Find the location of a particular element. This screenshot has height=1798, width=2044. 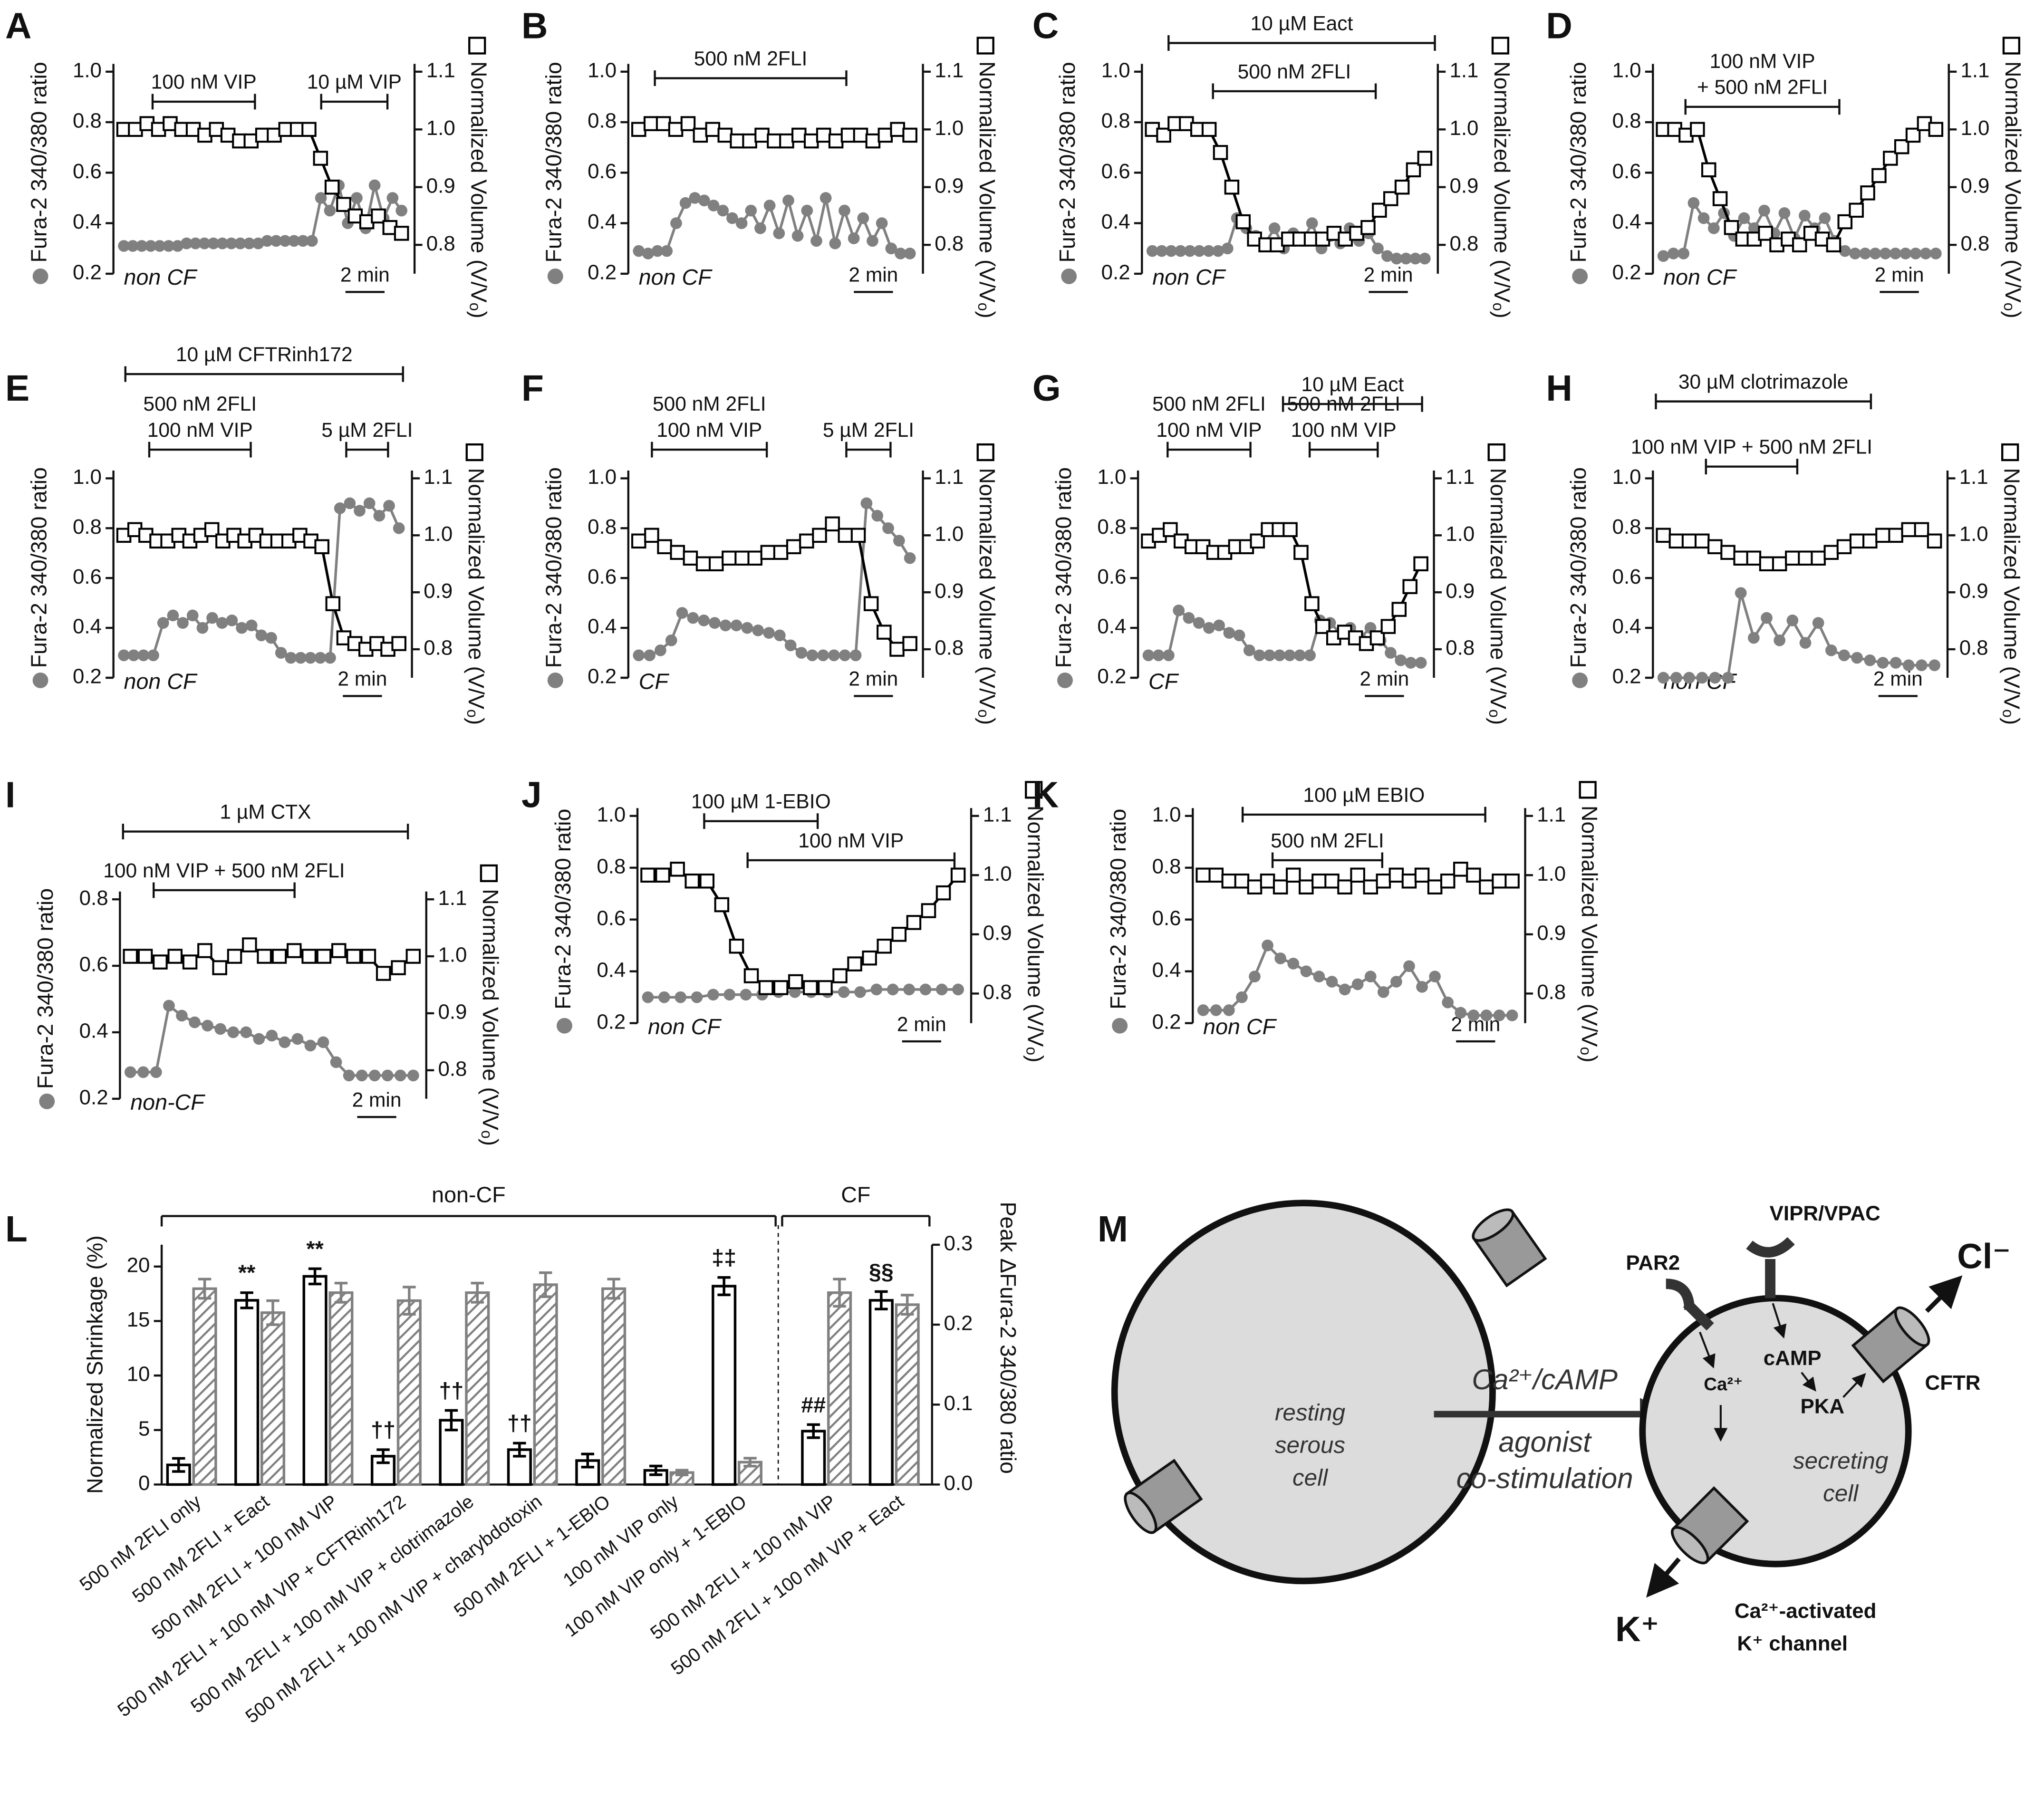

y-tick-label: 0.6 is located at coordinates (1111, 576).